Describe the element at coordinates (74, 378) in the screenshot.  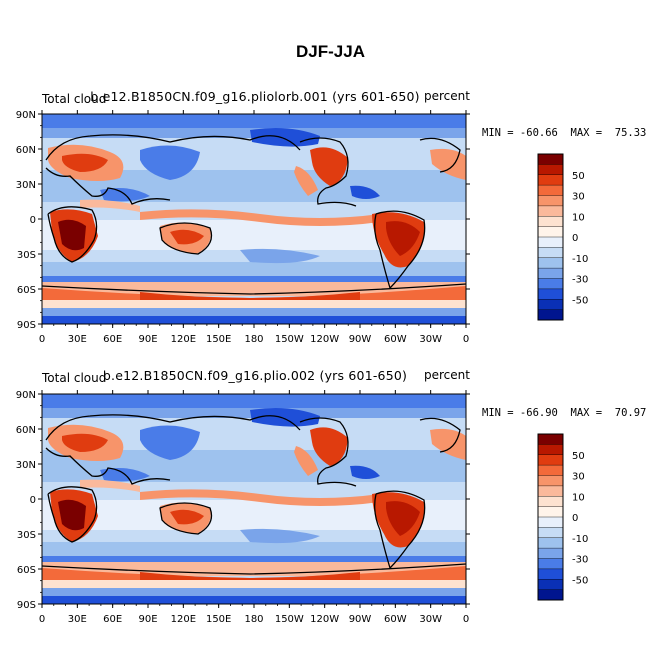
I see `panel-2-variable-label: Total cloud` at that location.